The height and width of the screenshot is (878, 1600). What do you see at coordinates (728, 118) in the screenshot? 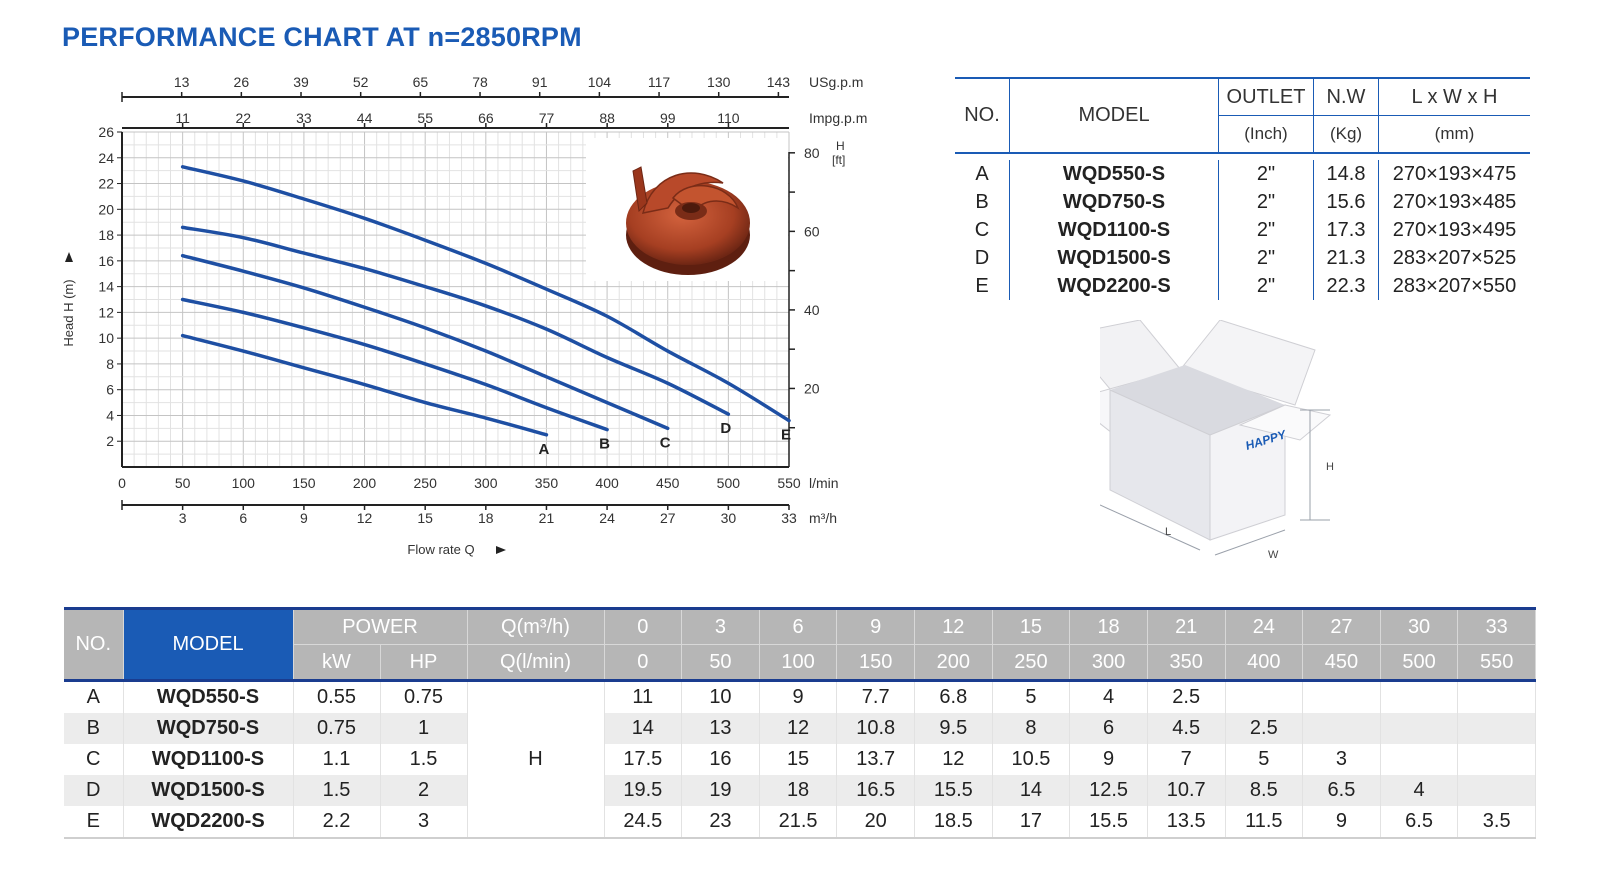
I see `impgpm-tick-label: 110` at bounding box center [728, 118].